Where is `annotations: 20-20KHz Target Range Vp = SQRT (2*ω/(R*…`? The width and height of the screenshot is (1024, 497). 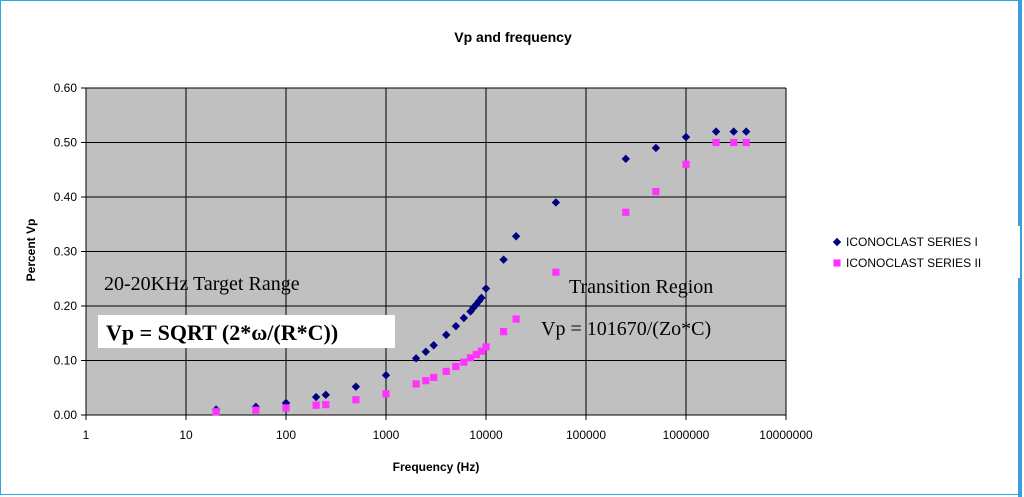
annotations: 20-20KHz Target Range Vp = SQRT (2*ω/(R*… is located at coordinates (405, 310).